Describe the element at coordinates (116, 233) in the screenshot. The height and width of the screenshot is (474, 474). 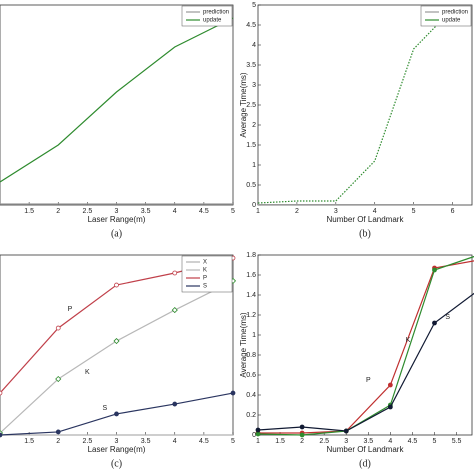
I see `caption: (a)` at that location.